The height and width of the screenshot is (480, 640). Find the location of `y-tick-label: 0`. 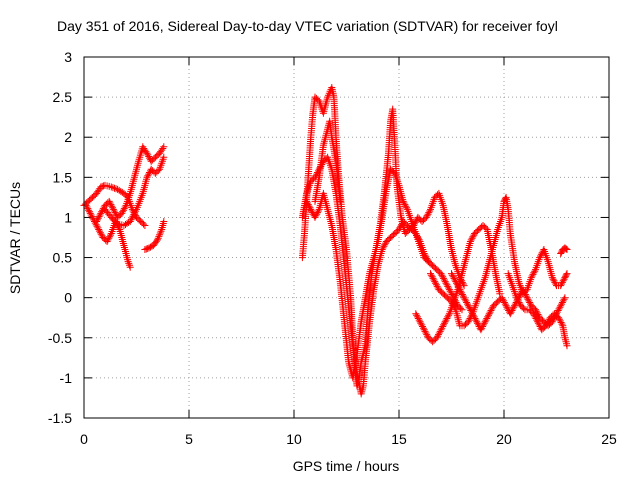

y-tick-label: 0 is located at coordinates (68, 298).